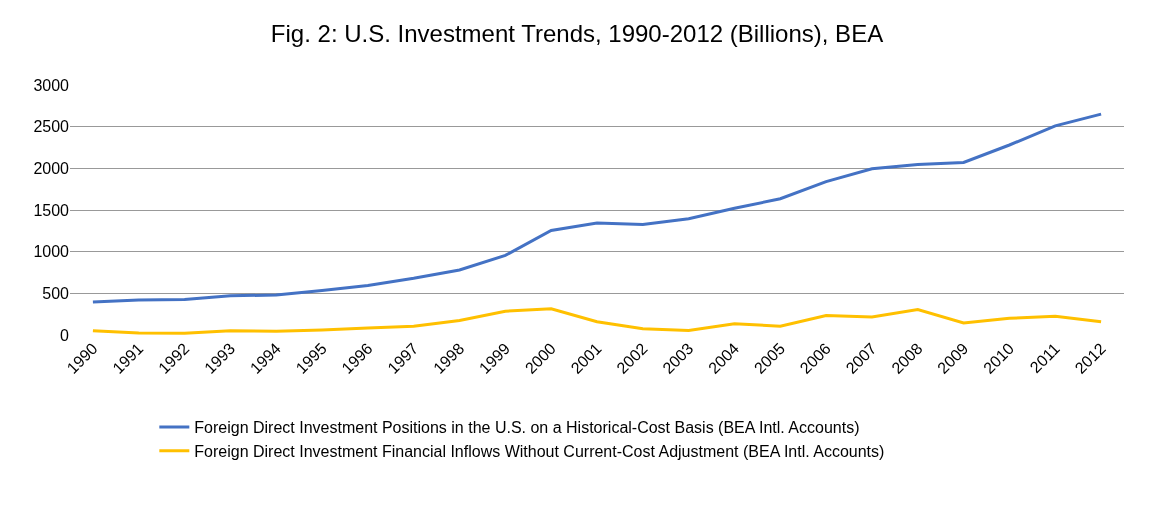 The height and width of the screenshot is (505, 1154). What do you see at coordinates (51, 127) in the screenshot?
I see `y-tick-label: 2500` at bounding box center [51, 127].